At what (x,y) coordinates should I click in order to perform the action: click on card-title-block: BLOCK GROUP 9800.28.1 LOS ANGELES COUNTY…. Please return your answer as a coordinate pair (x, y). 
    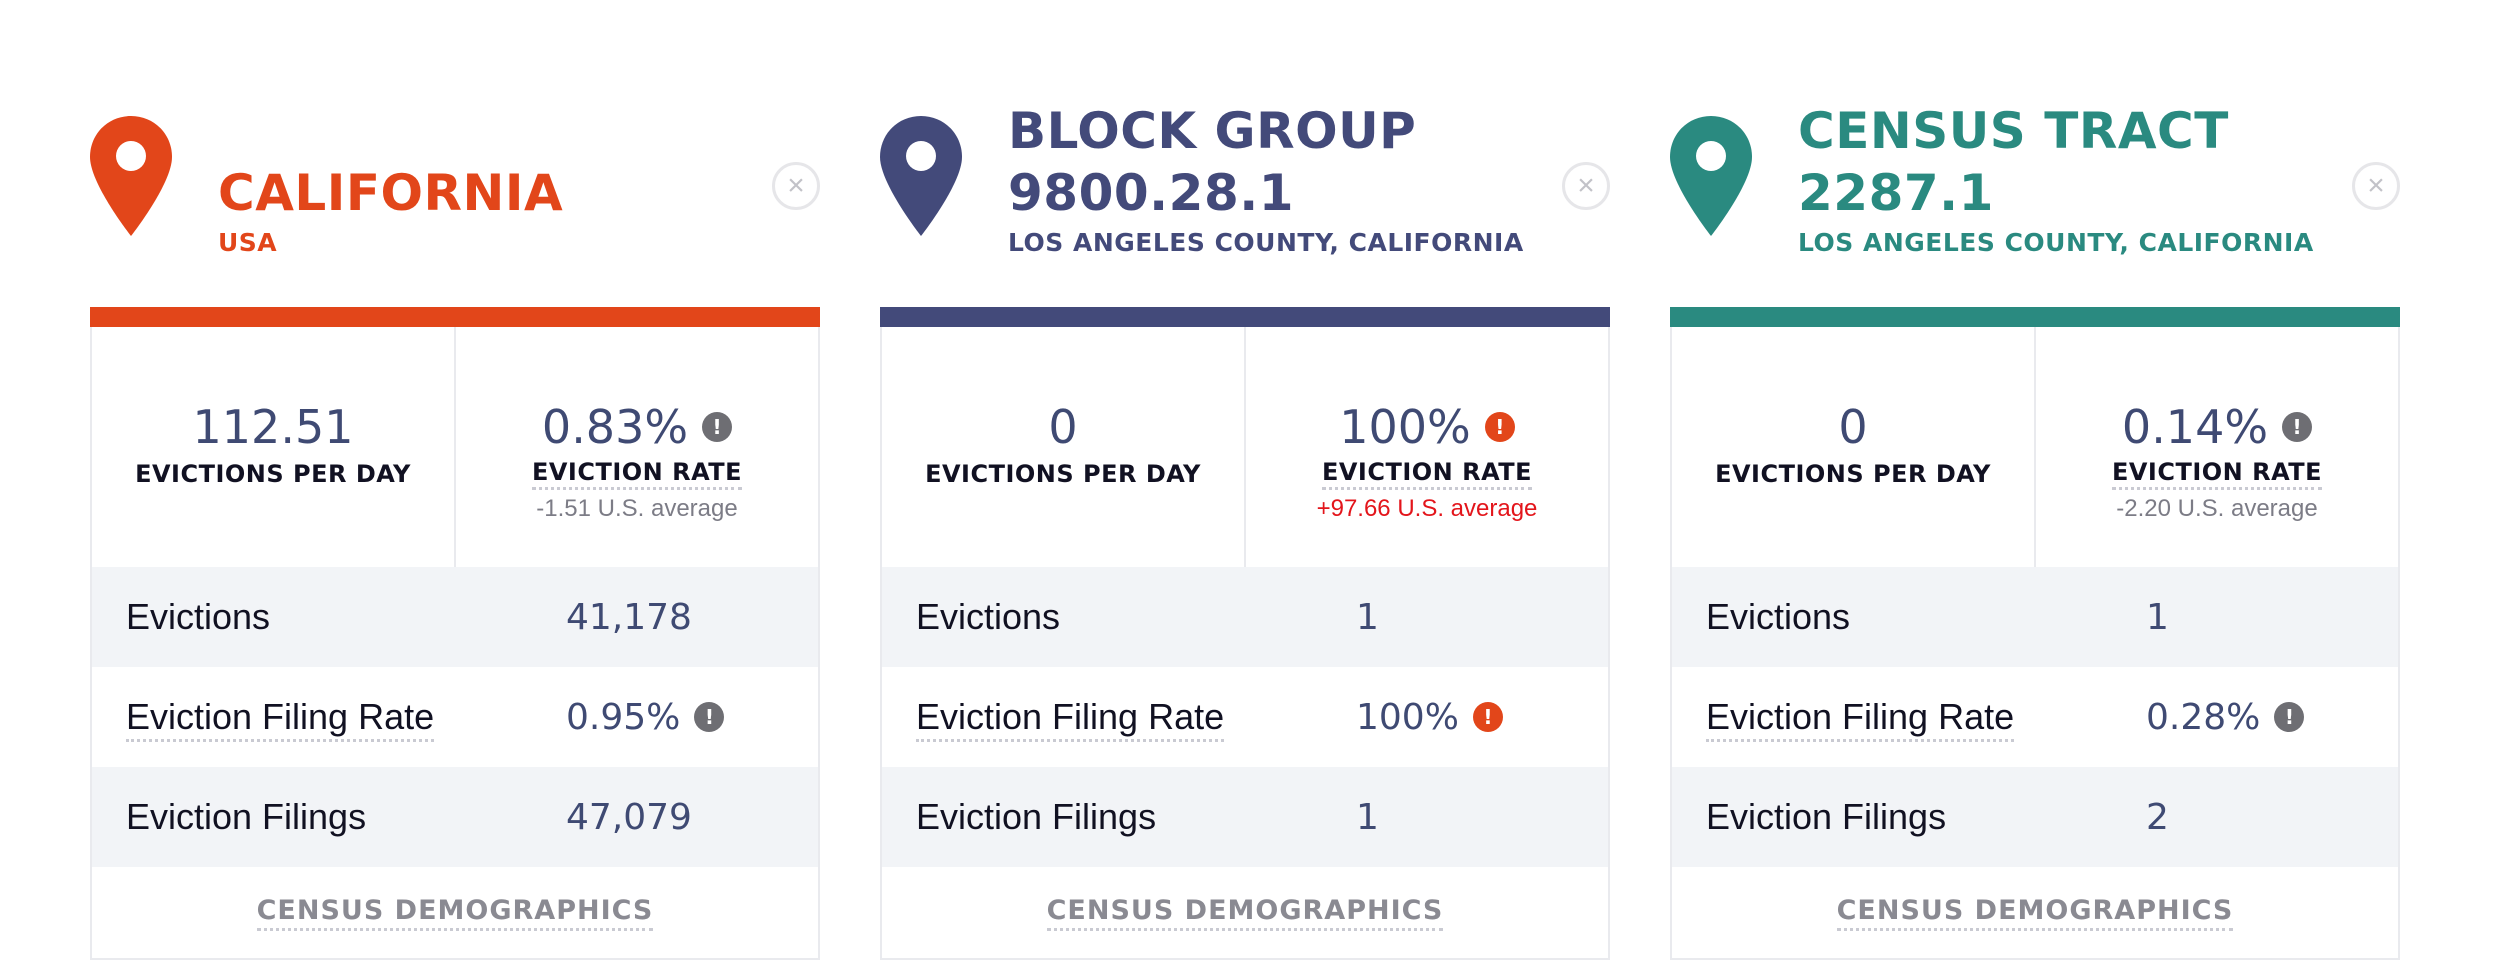
    Looking at the image, I should click on (1269, 180).